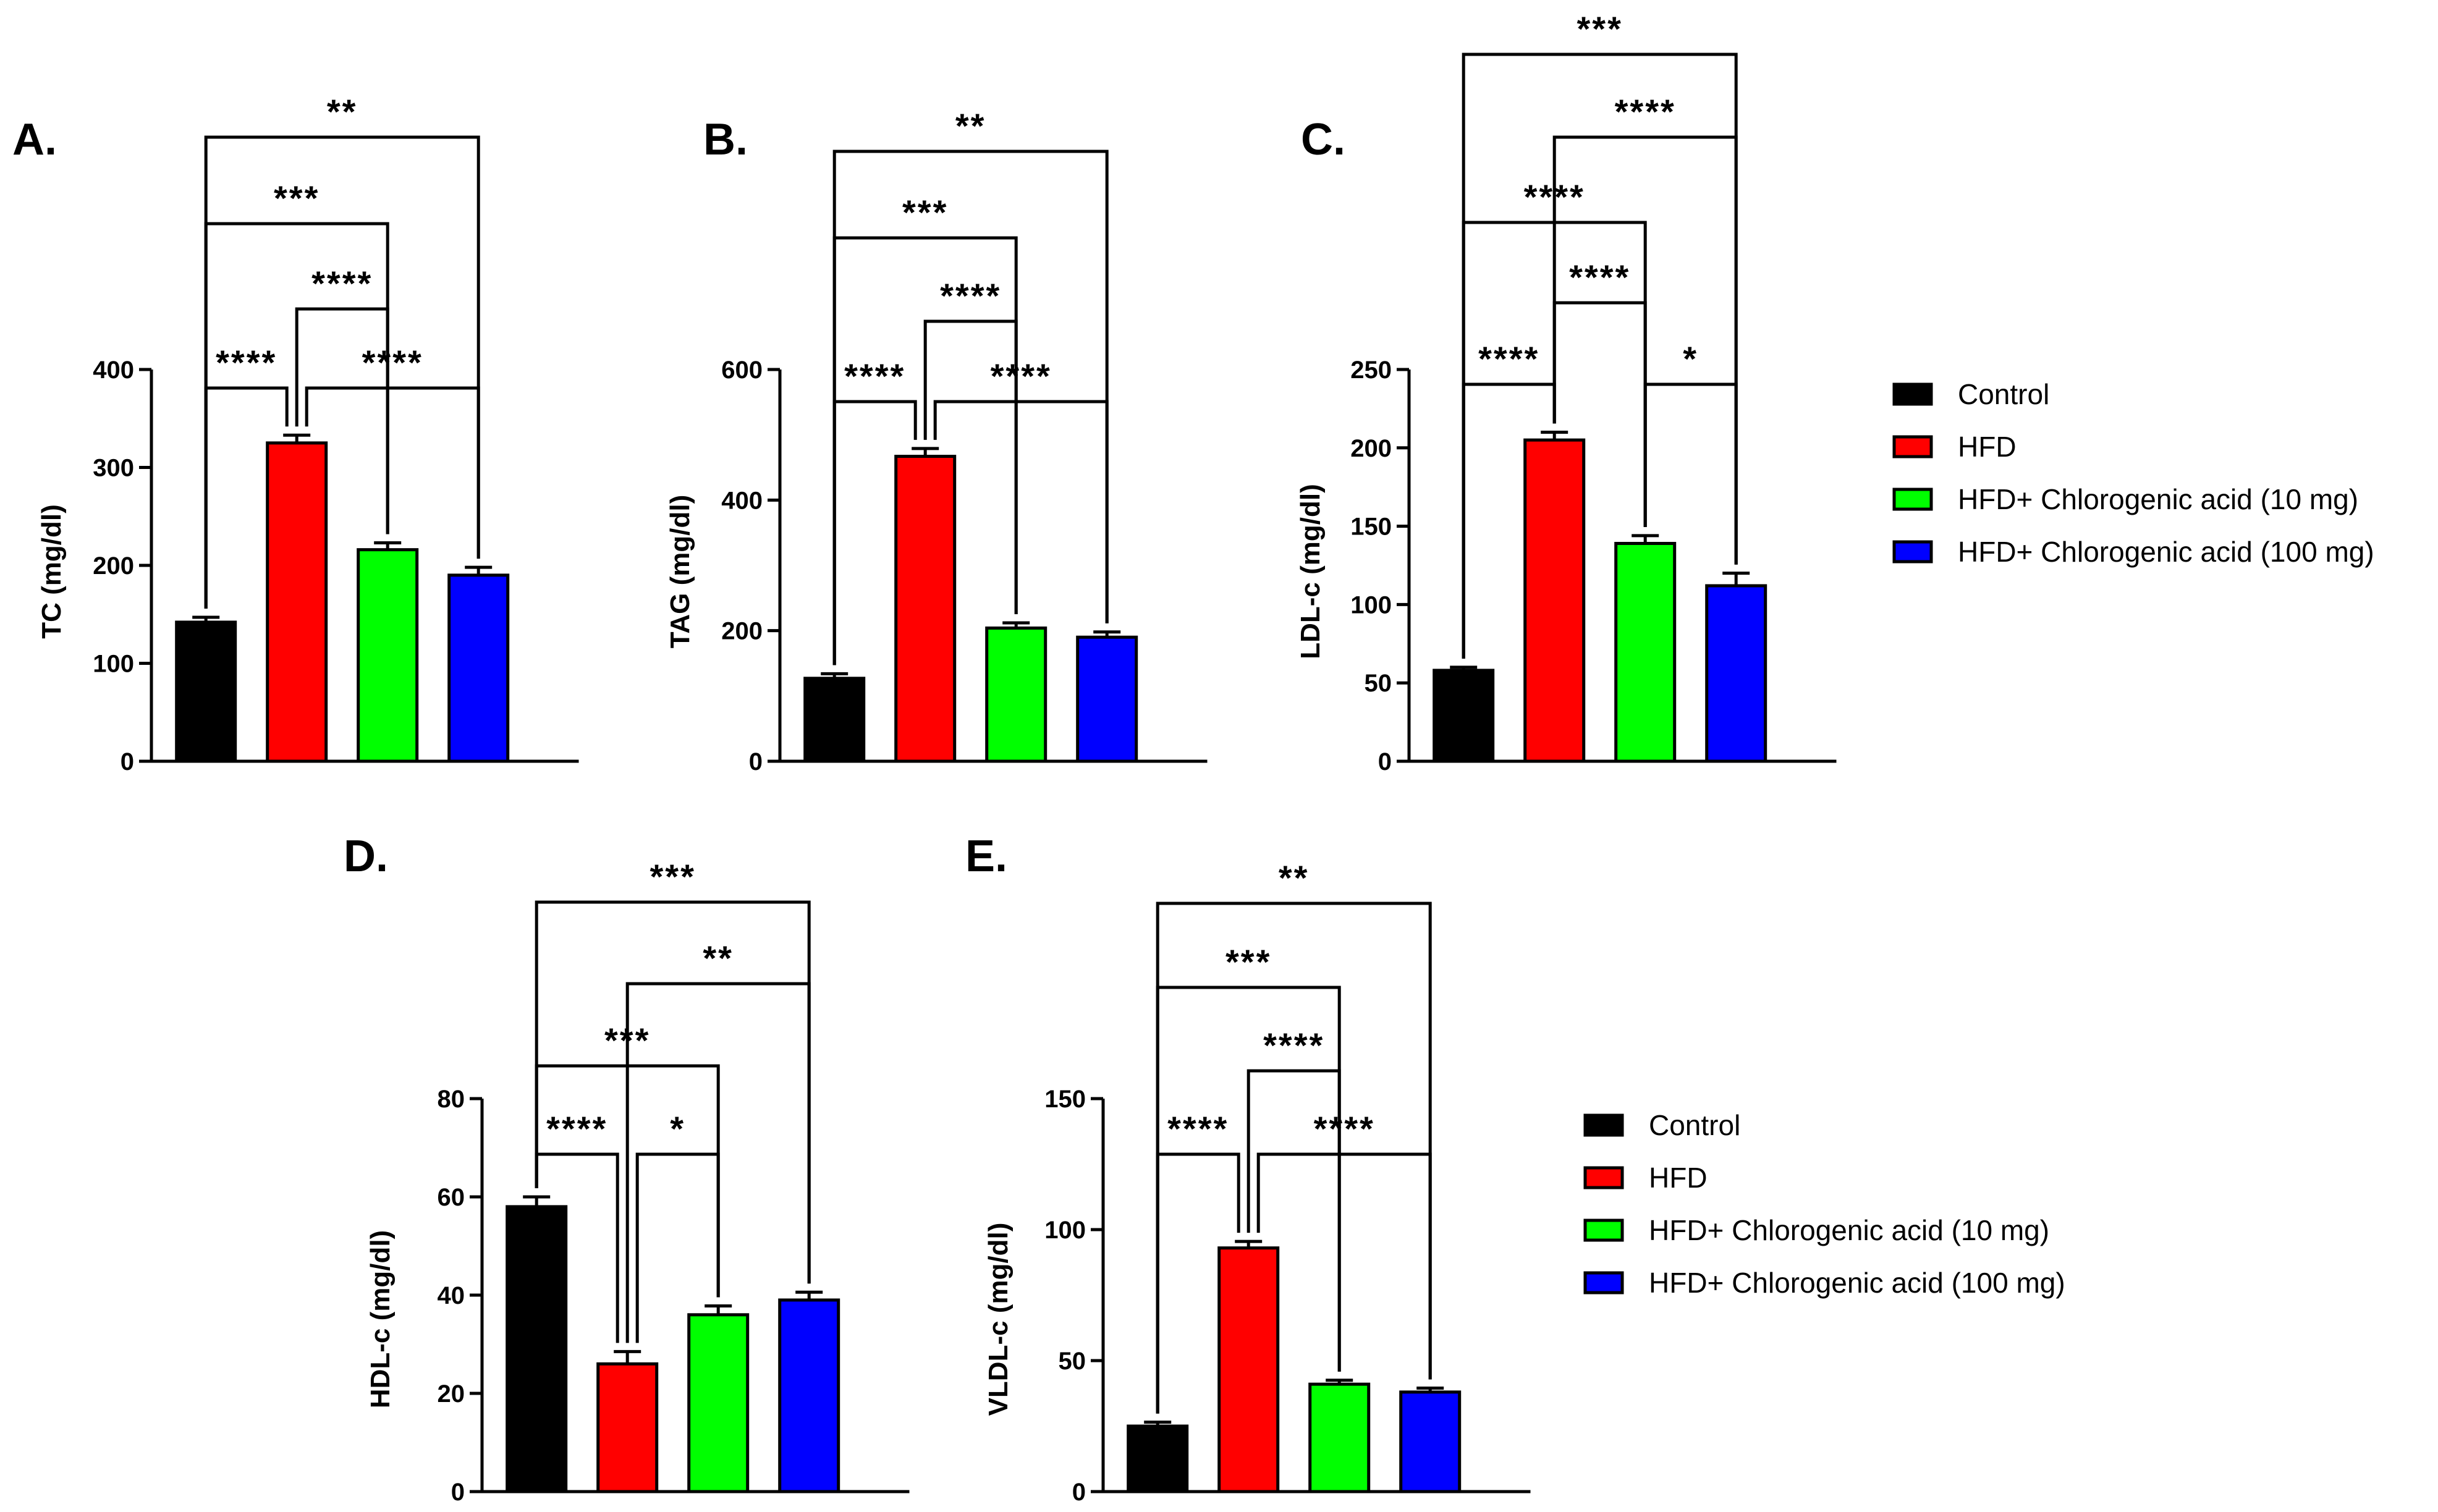 The height and width of the screenshot is (1512, 2438). What do you see at coordinates (451, 1295) in the screenshot?
I see `y-tick-label: 40` at bounding box center [451, 1295].